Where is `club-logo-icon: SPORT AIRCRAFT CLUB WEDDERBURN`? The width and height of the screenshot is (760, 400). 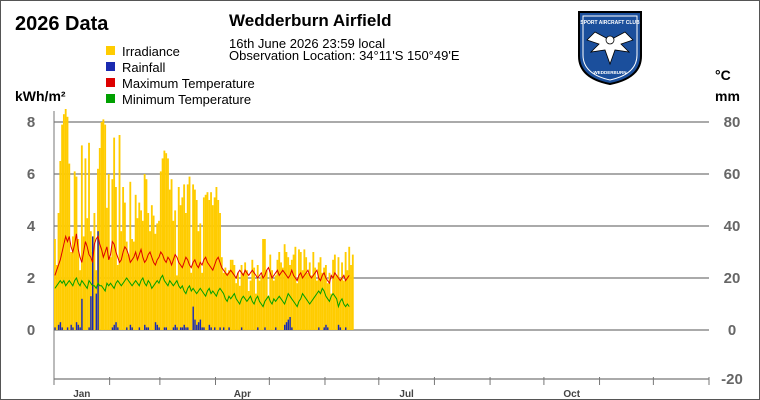
club-logo-icon: SPORT AIRCRAFT CLUB WEDDERBURN is located at coordinates (610, 48).